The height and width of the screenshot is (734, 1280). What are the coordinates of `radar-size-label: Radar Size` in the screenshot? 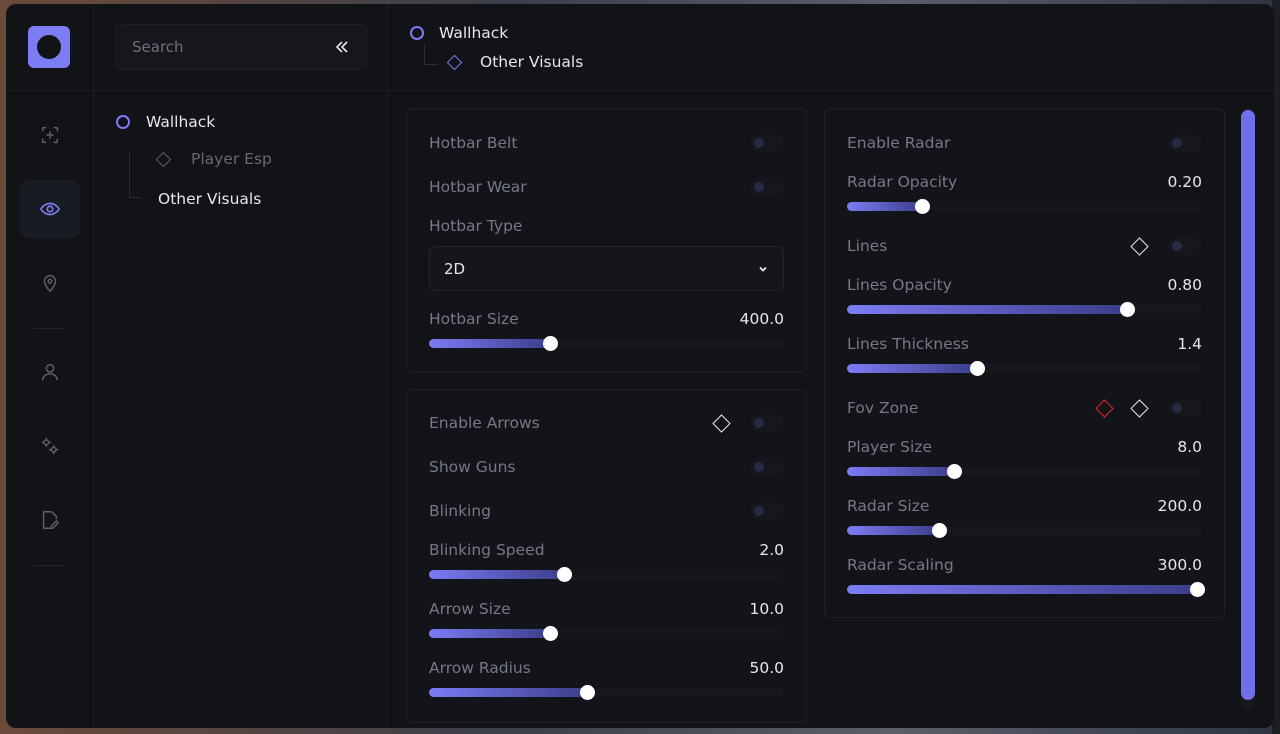 It's located at (888, 506).